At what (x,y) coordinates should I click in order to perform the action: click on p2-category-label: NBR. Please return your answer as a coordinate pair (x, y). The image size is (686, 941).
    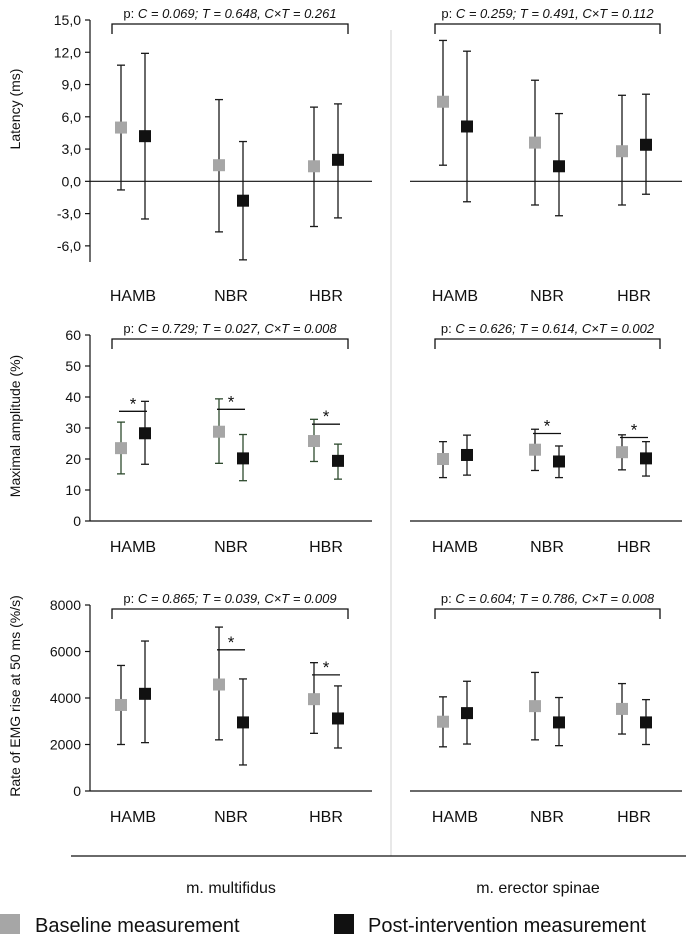
    Looking at the image, I should click on (231, 547).